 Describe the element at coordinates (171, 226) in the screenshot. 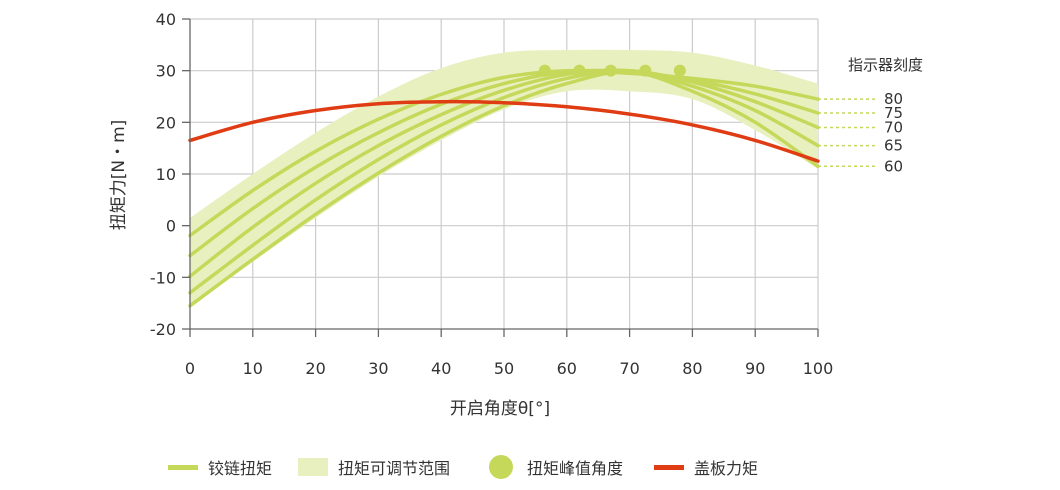

I see `y-tick-label: 0` at that location.